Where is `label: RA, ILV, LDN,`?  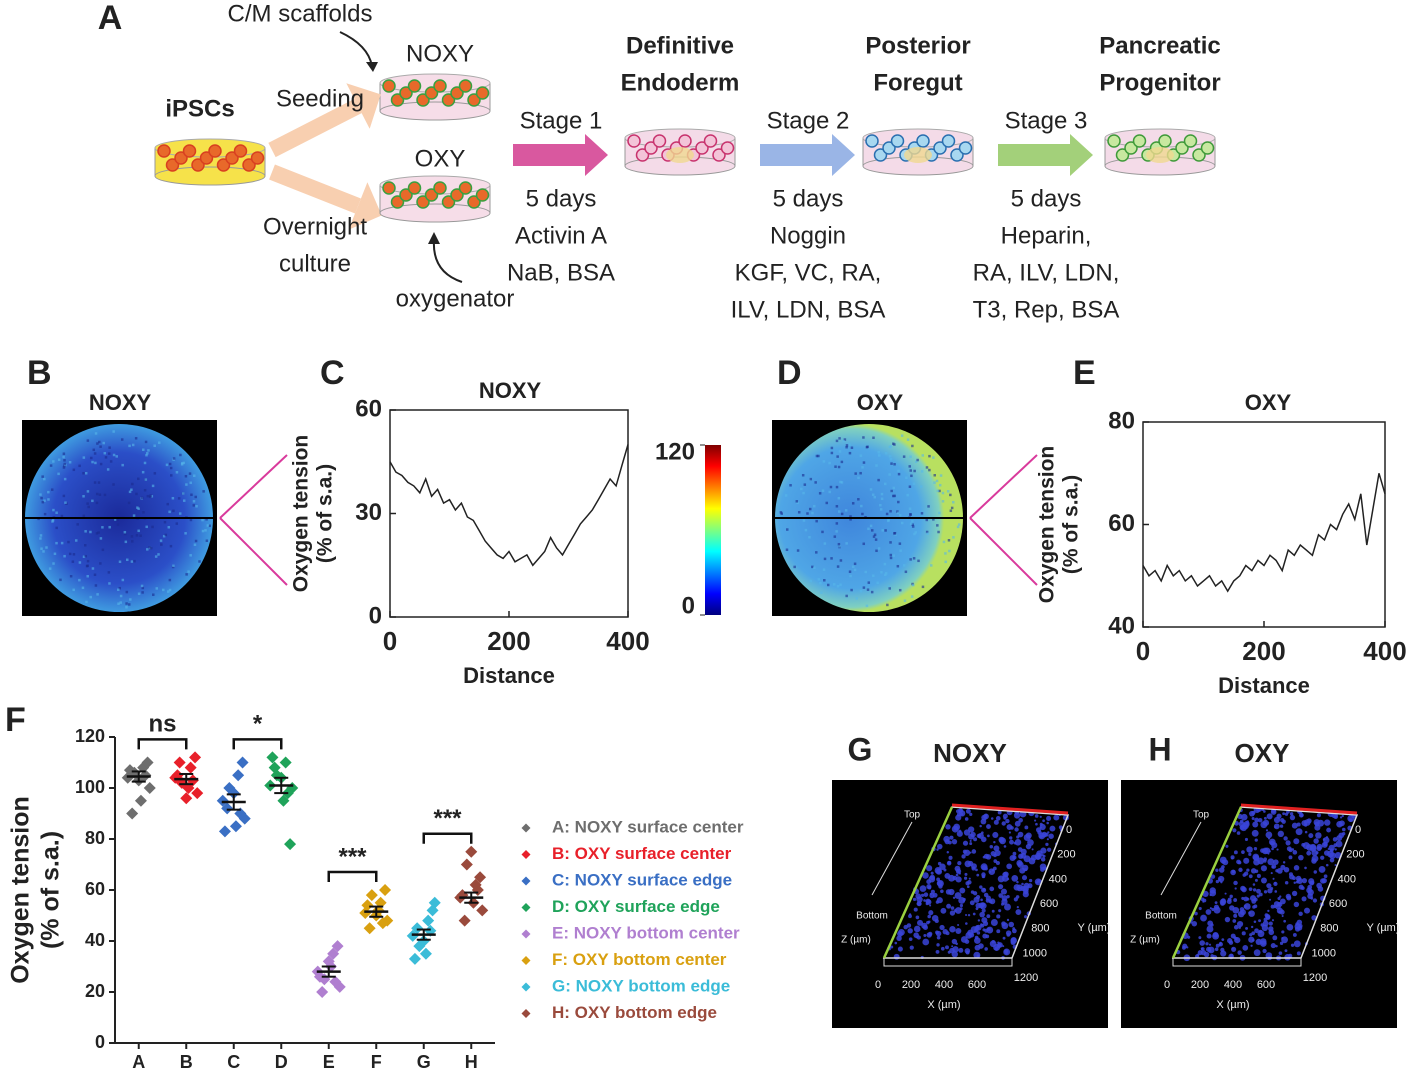
label: RA, ILV, LDN, is located at coordinates (1046, 272).